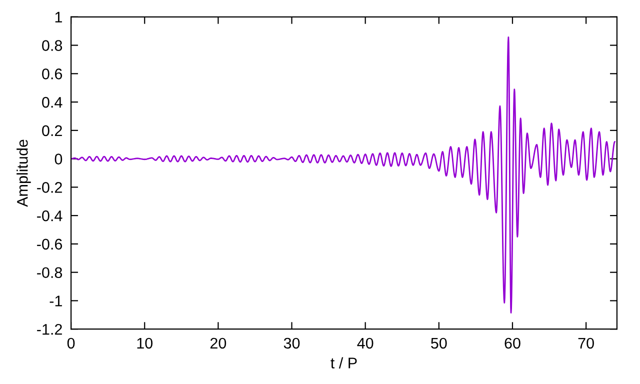 The width and height of the screenshot is (640, 384). Describe the element at coordinates (365, 343) in the screenshot. I see `x-tick-label: 40` at that location.